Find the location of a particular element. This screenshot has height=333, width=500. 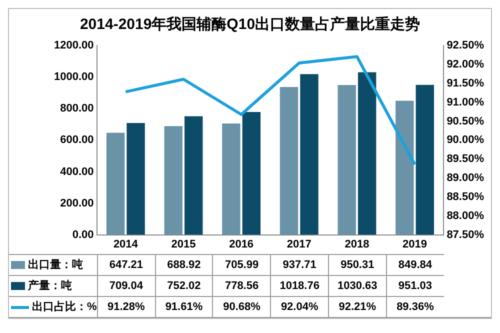

data-label: 705.99 is located at coordinates (241, 264).